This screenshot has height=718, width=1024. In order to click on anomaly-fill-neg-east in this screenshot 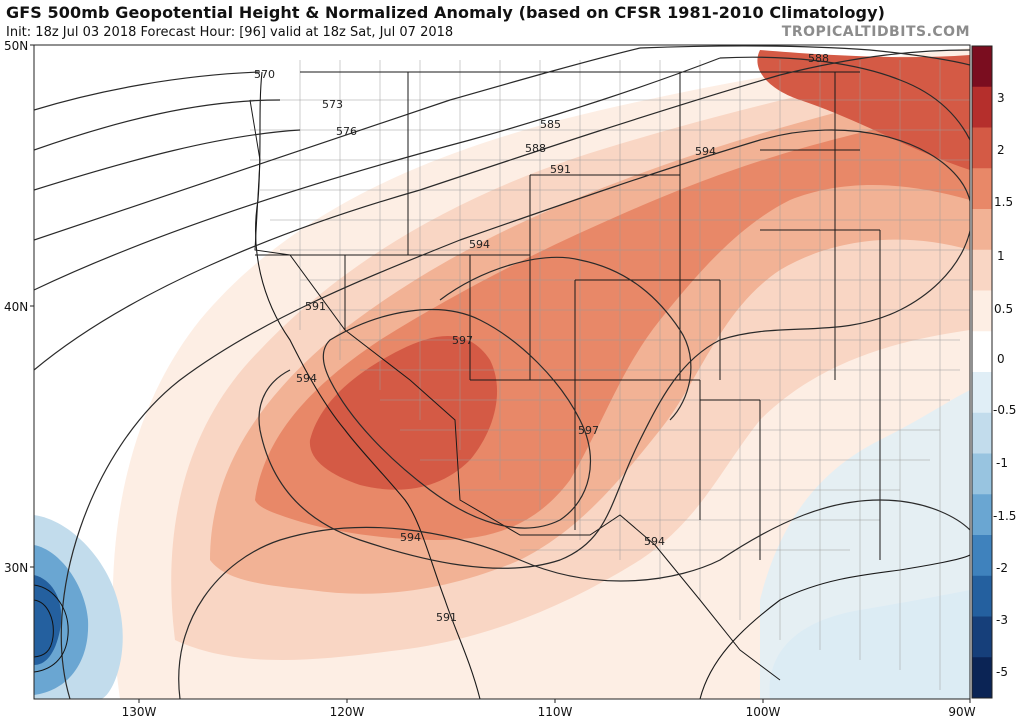, I will do `click(865, 544)`.